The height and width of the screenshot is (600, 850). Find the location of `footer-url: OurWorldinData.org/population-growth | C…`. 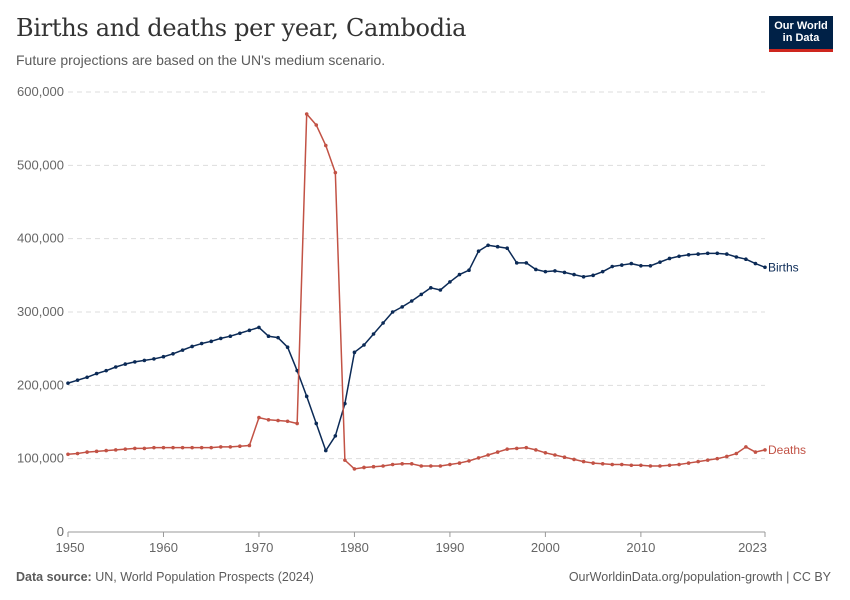

footer-url: OurWorldinData.org/population-growth | C… is located at coordinates (699, 577).